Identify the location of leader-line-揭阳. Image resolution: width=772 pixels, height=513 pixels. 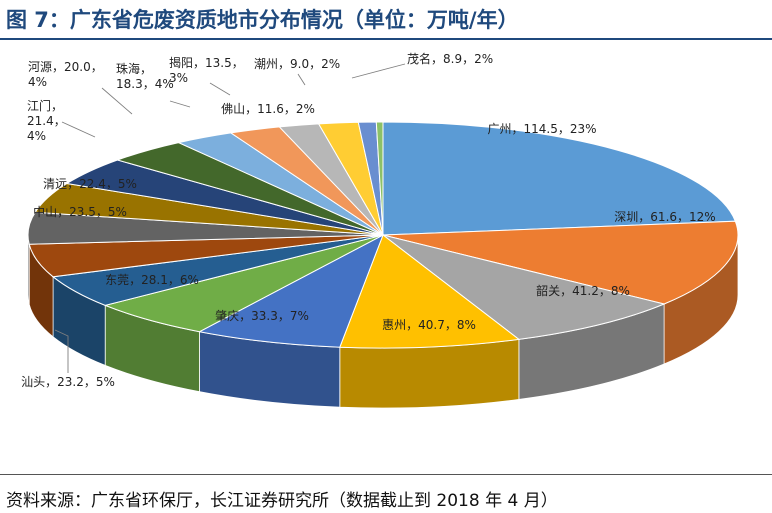
(220, 89).